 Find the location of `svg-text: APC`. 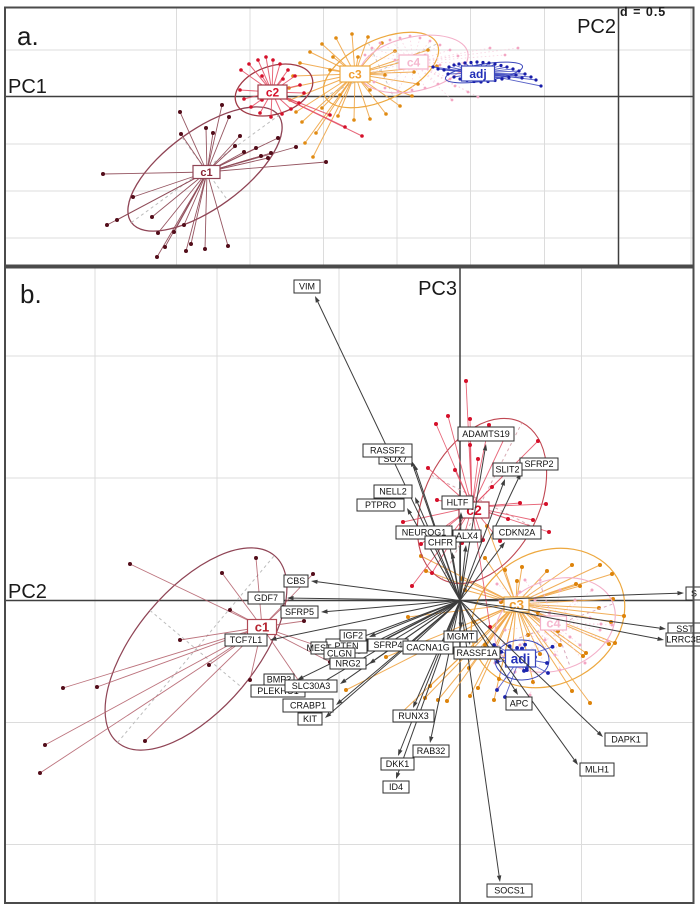

svg-text: APC is located at coordinates (519, 704).